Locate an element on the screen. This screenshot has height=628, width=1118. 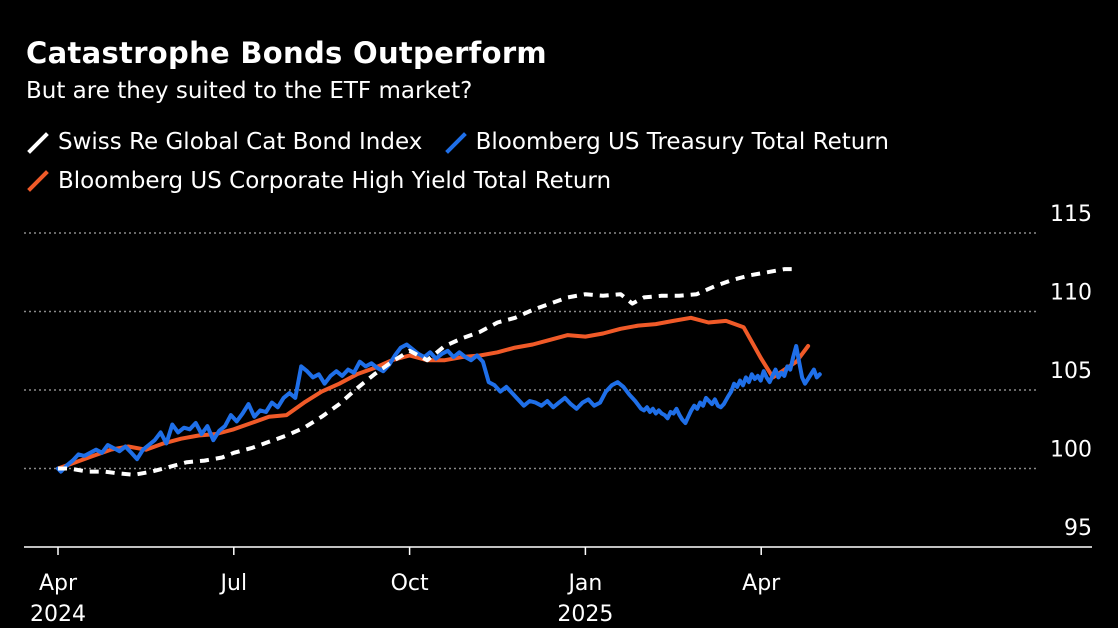
y-tick-label-115: 115 is located at coordinates (1071, 214).